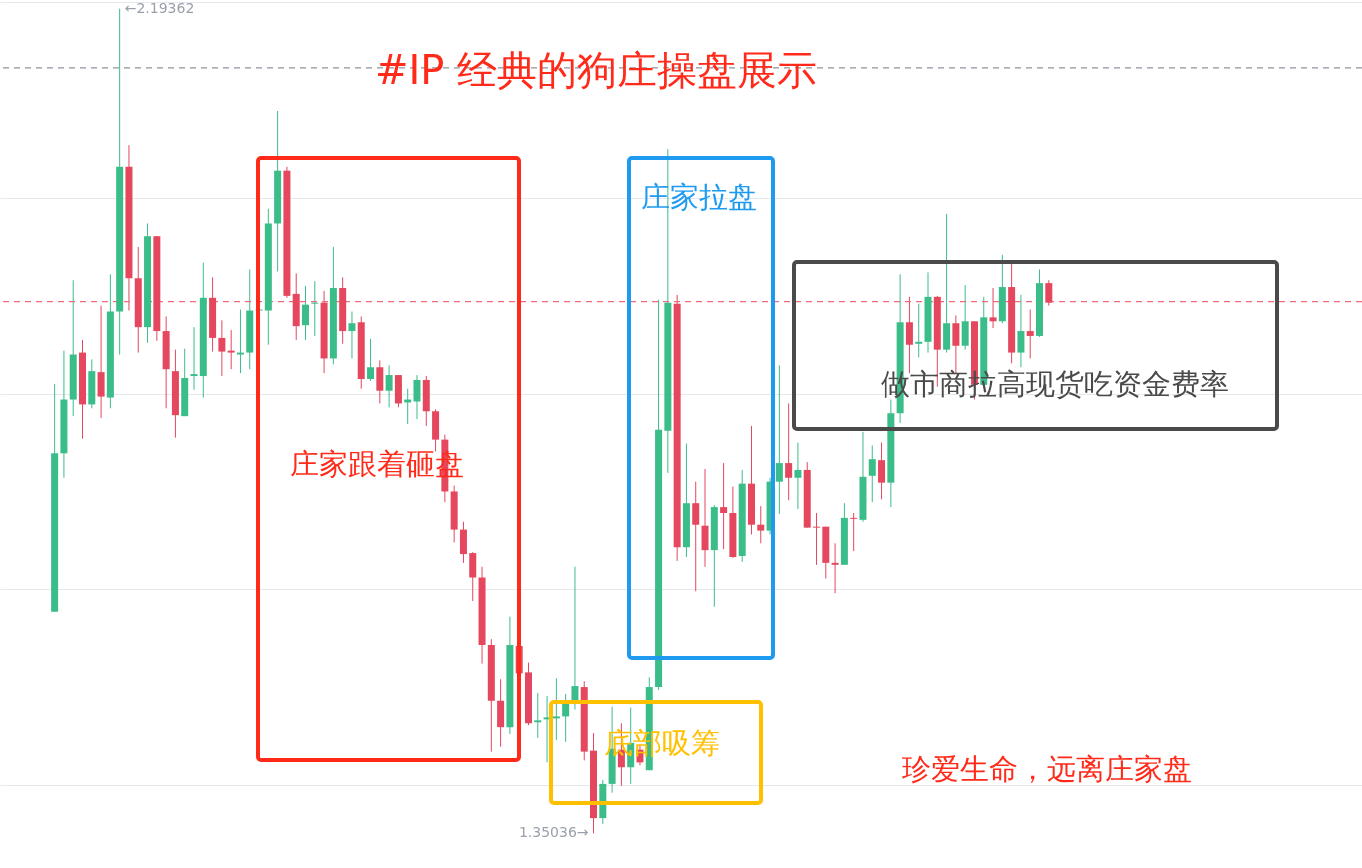 The width and height of the screenshot is (1362, 868). Describe the element at coordinates (159, 8) in the screenshot. I see `annotation: ←2.19362` at that location.